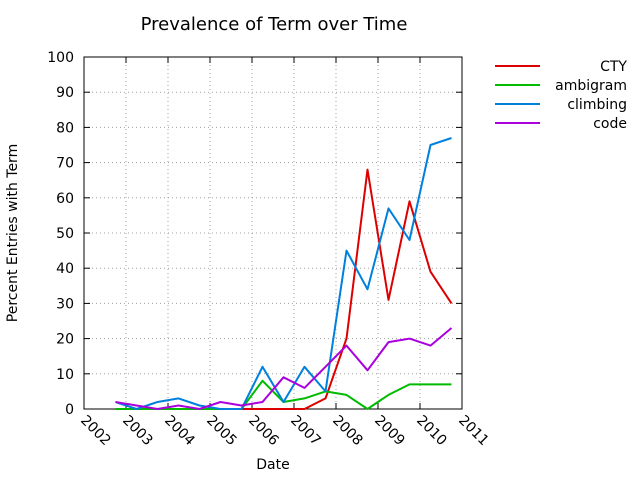 Image resolution: width=640 pixels, height=480 pixels. I want to click on y-tick-label: 40, so click(65, 269).